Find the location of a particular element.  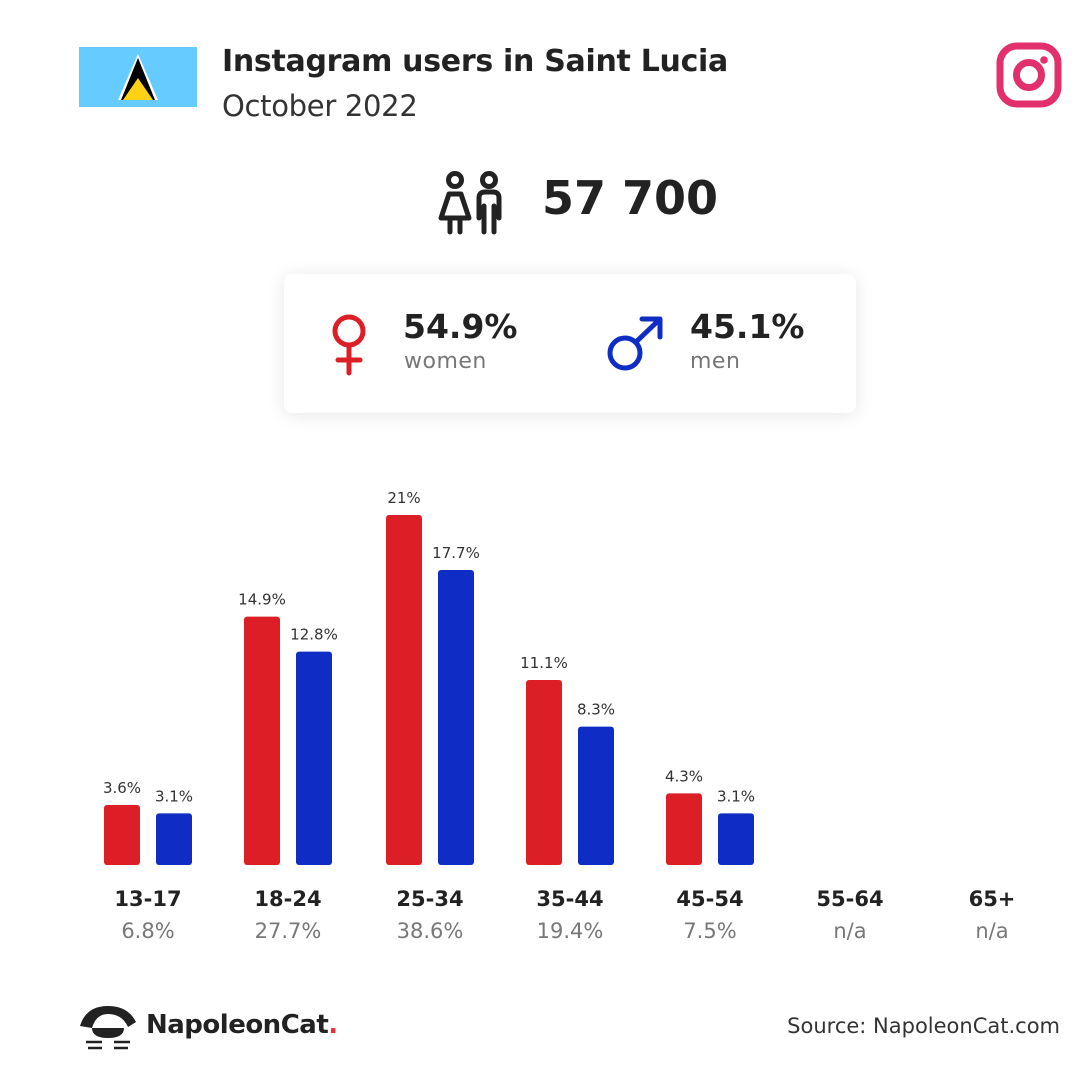

data-label-women-45-54: 4.3% is located at coordinates (684, 776).